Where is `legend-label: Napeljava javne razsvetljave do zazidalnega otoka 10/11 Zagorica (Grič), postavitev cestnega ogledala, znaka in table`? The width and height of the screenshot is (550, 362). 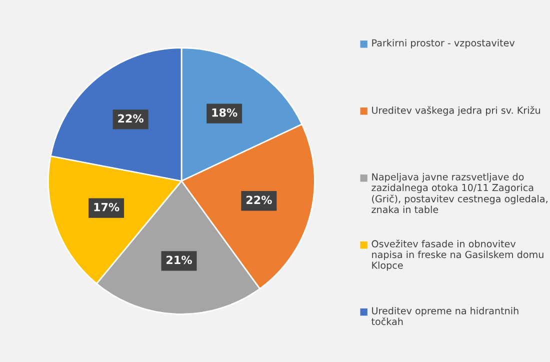
legend-label: Napeljava javne razsvetljave do zazidalnega otoka 10/11 Zagorica (Grič), postavitev cestnega ogledala, znaka in table is located at coordinates (460, 193).